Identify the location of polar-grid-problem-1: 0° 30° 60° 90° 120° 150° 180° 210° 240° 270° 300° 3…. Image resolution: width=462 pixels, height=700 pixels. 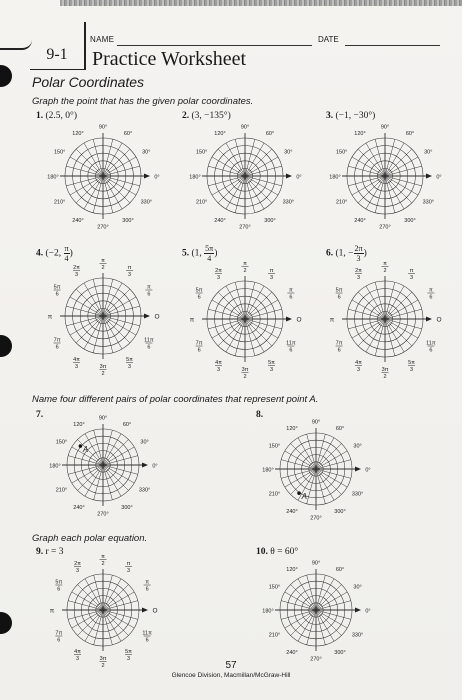
(103, 176).